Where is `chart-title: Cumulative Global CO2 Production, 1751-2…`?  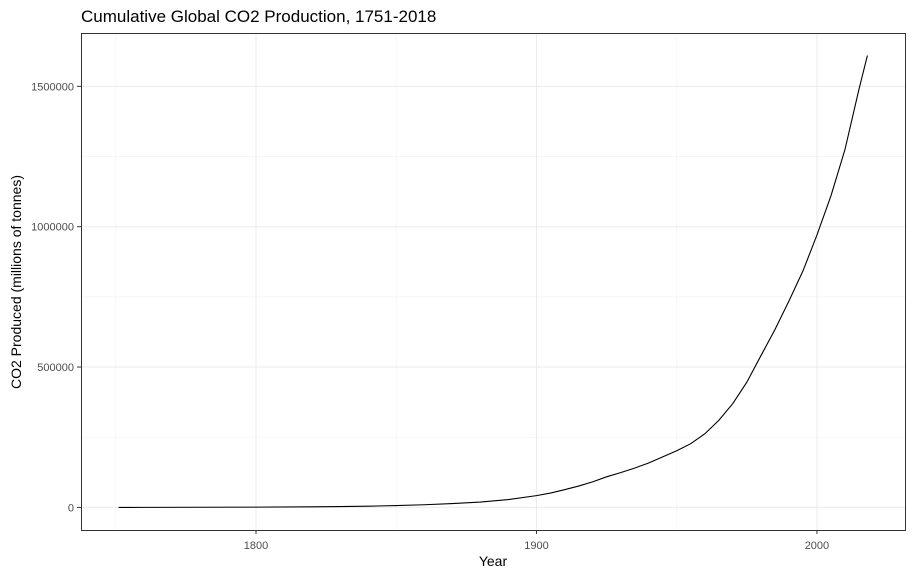 chart-title: Cumulative Global CO2 Production, 1751-2… is located at coordinates (258, 16).